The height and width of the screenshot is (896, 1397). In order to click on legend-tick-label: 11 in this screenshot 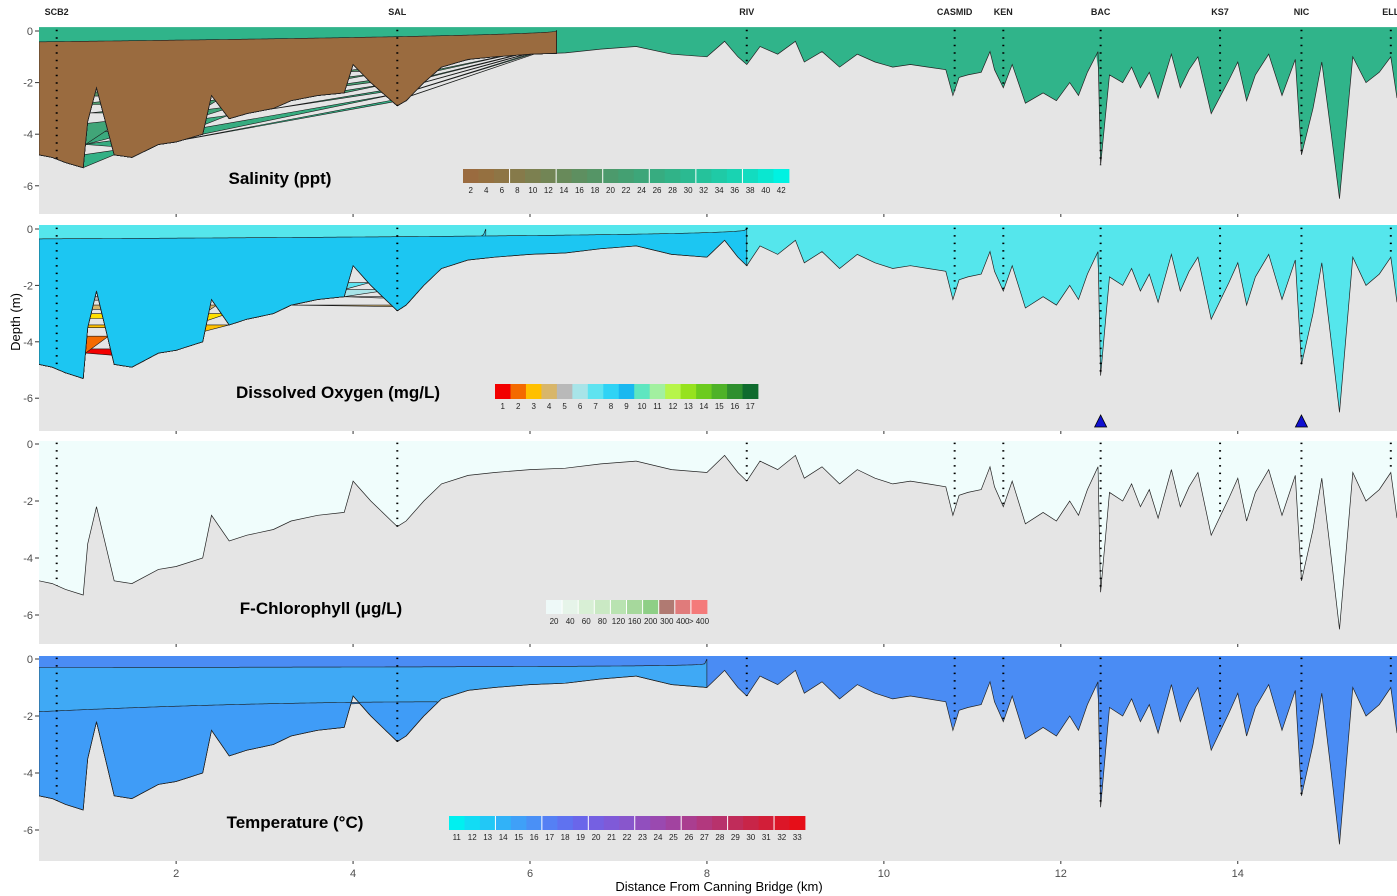, I will do `click(657, 406)`.